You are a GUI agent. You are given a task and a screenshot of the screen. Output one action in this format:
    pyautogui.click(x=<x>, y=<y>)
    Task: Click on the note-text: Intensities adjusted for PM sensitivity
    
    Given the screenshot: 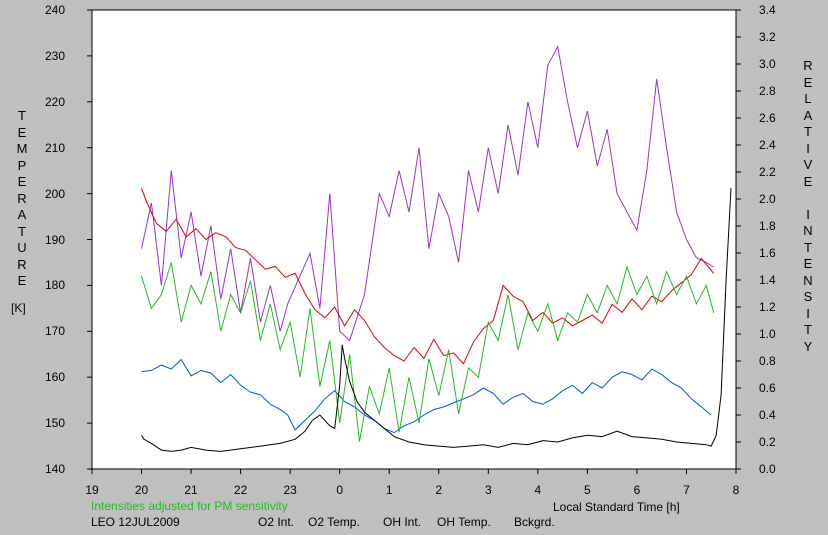 What is the action you would take?
    pyautogui.click(x=189, y=506)
    